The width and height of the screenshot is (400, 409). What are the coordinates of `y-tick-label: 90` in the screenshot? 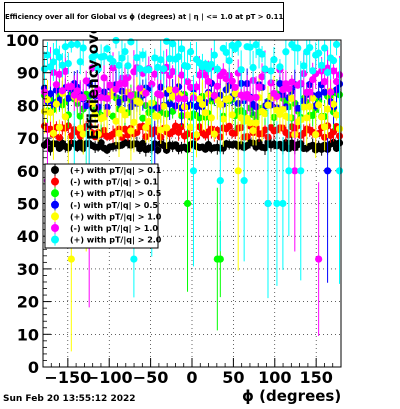 It's located at (28, 73).